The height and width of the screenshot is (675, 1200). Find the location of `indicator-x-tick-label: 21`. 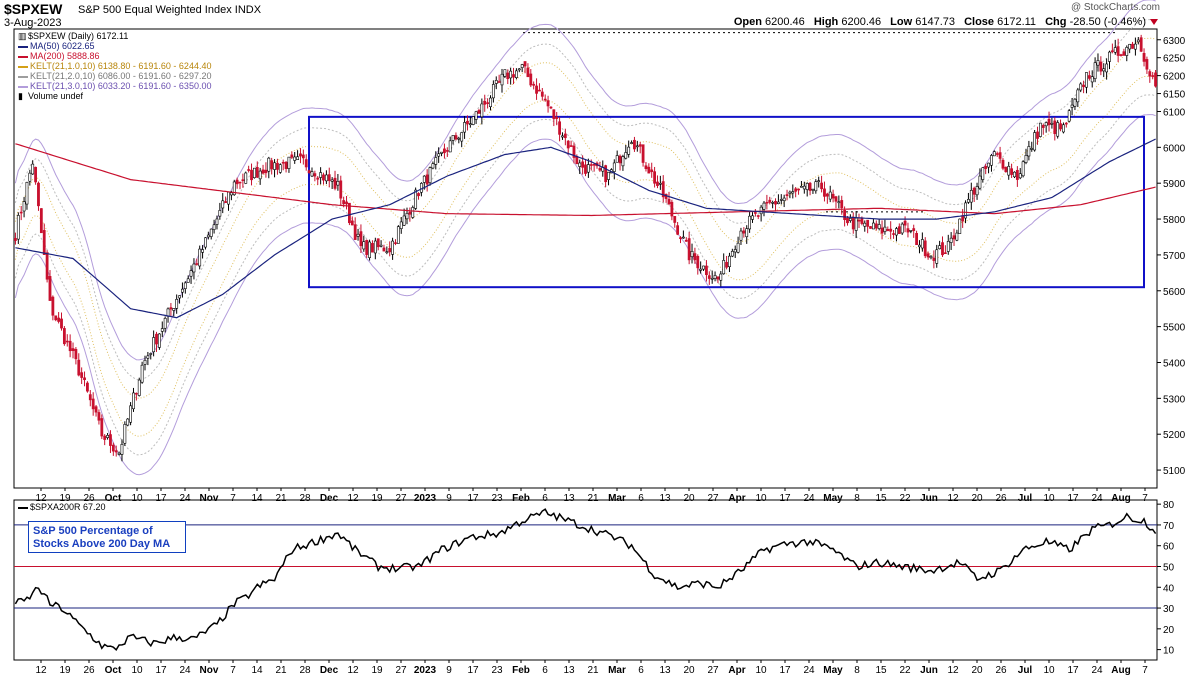

indicator-x-tick-label: 21 is located at coordinates (281, 670).